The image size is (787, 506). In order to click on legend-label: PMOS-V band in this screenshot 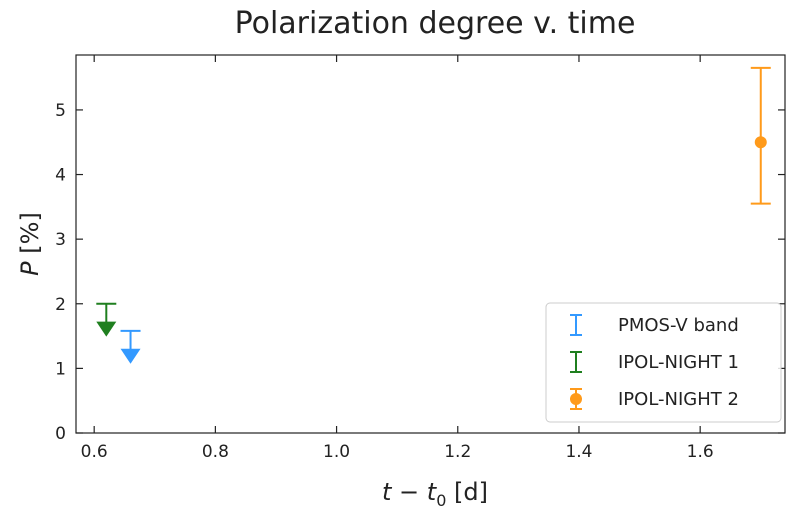, I will do `click(678, 325)`.